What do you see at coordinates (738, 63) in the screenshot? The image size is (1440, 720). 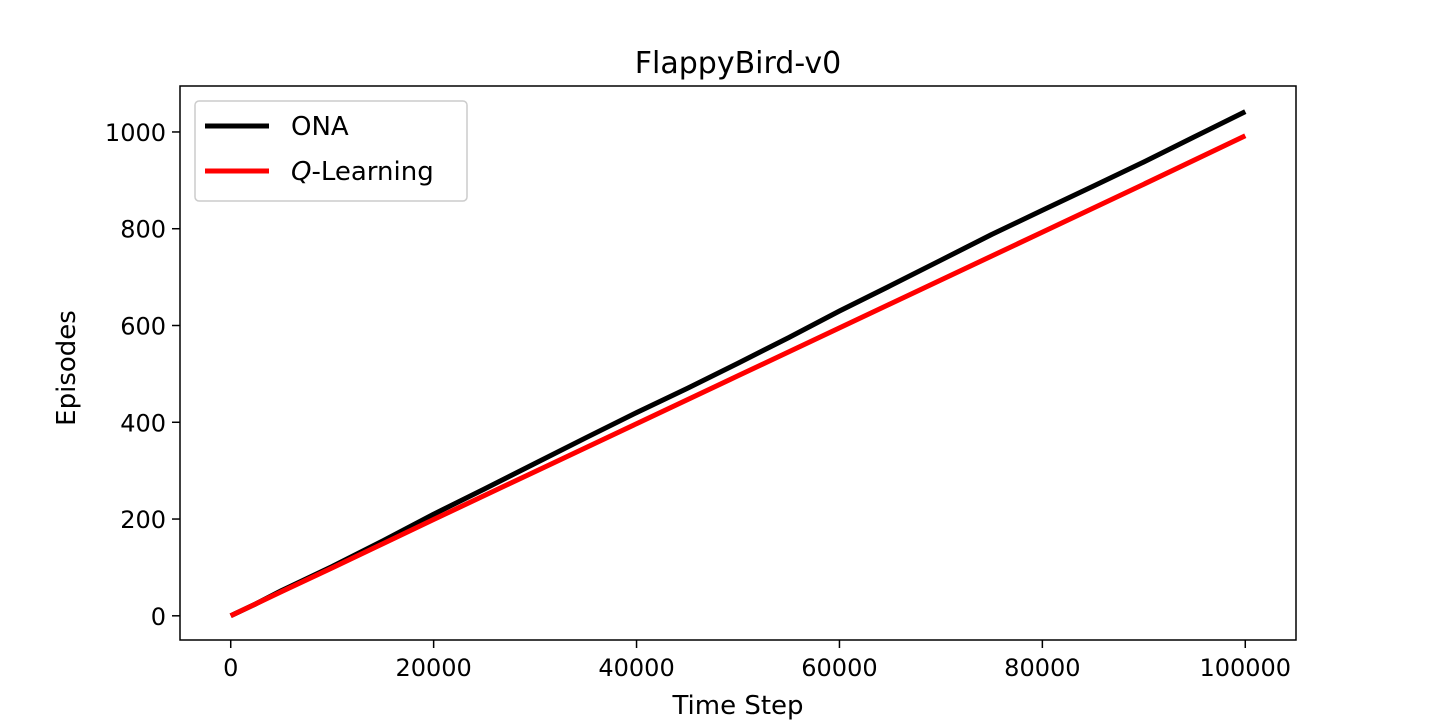 I see `chart-title: FlappyBird-v0` at bounding box center [738, 63].